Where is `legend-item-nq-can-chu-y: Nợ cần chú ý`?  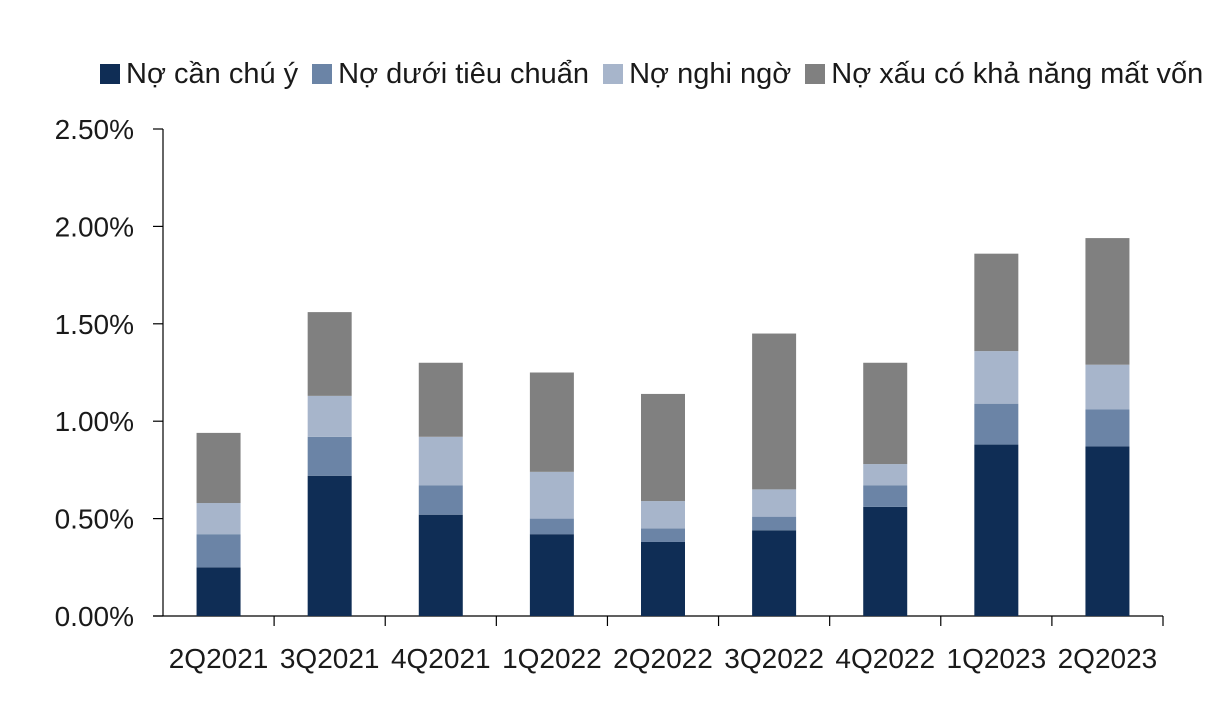 legend-item-nq-can-chu-y: Nợ cần chú ý is located at coordinates (199, 74).